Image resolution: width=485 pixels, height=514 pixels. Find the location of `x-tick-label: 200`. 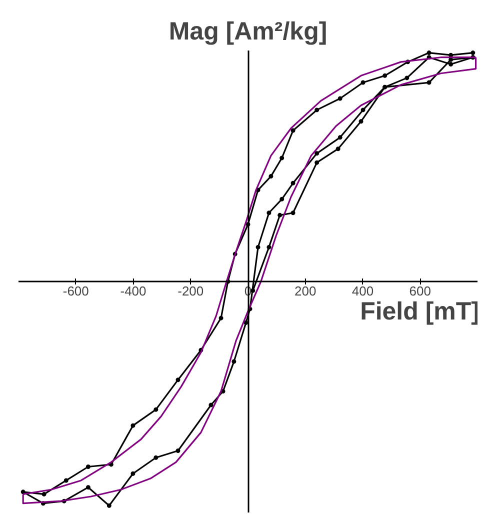

x-tick-label: 200 is located at coordinates (305, 291).